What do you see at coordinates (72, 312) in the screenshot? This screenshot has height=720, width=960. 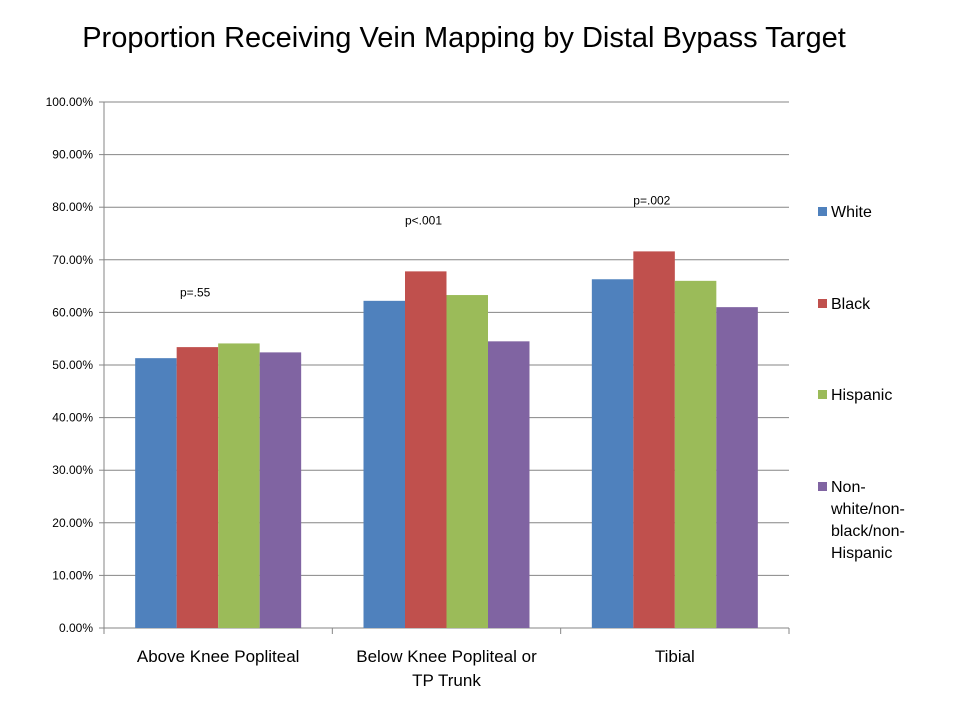 I see `y-tick-label: 60.00%` at bounding box center [72, 312].